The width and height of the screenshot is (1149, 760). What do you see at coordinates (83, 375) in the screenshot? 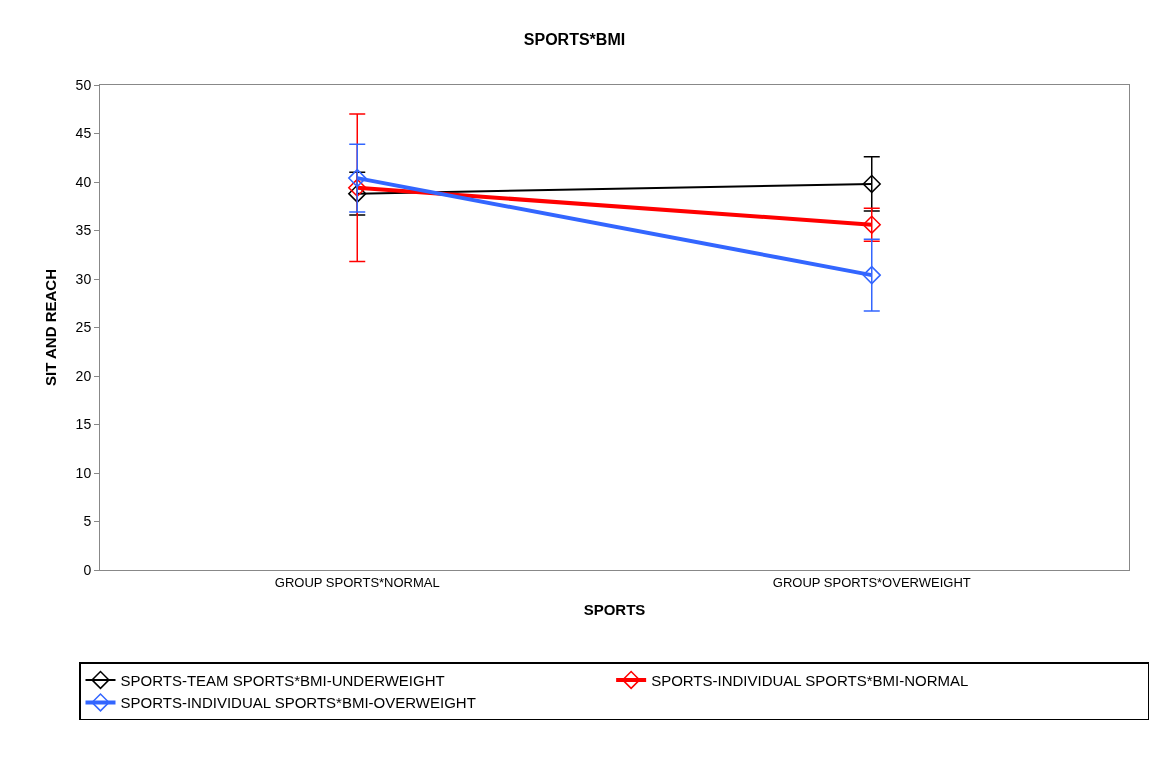
I see `y-tick-label: 20` at bounding box center [83, 375].